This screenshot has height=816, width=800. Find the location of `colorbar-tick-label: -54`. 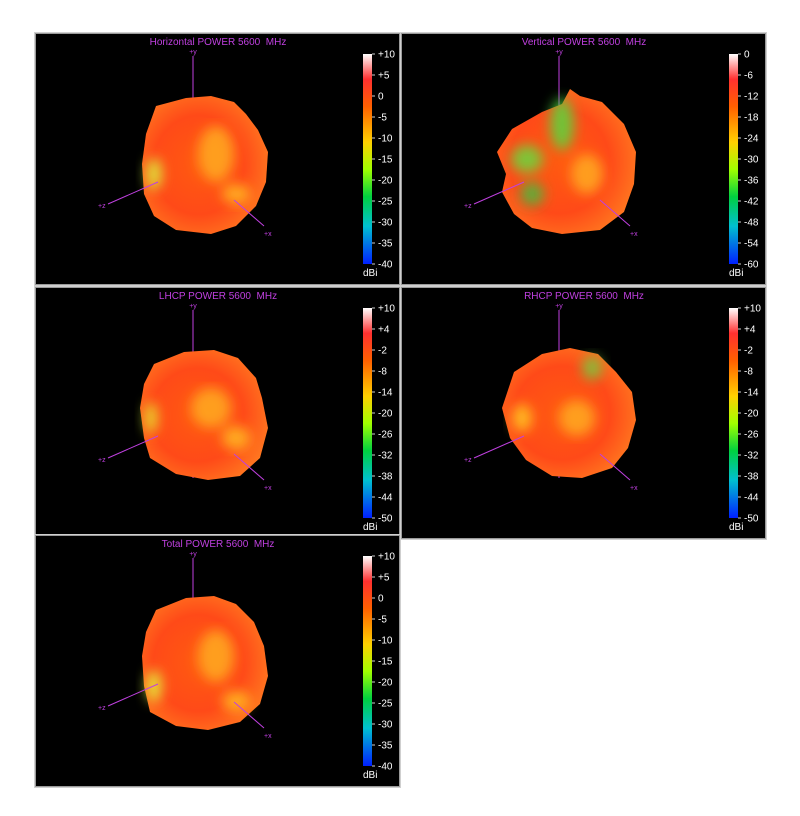

colorbar-tick-label: -54 is located at coordinates (751, 244).